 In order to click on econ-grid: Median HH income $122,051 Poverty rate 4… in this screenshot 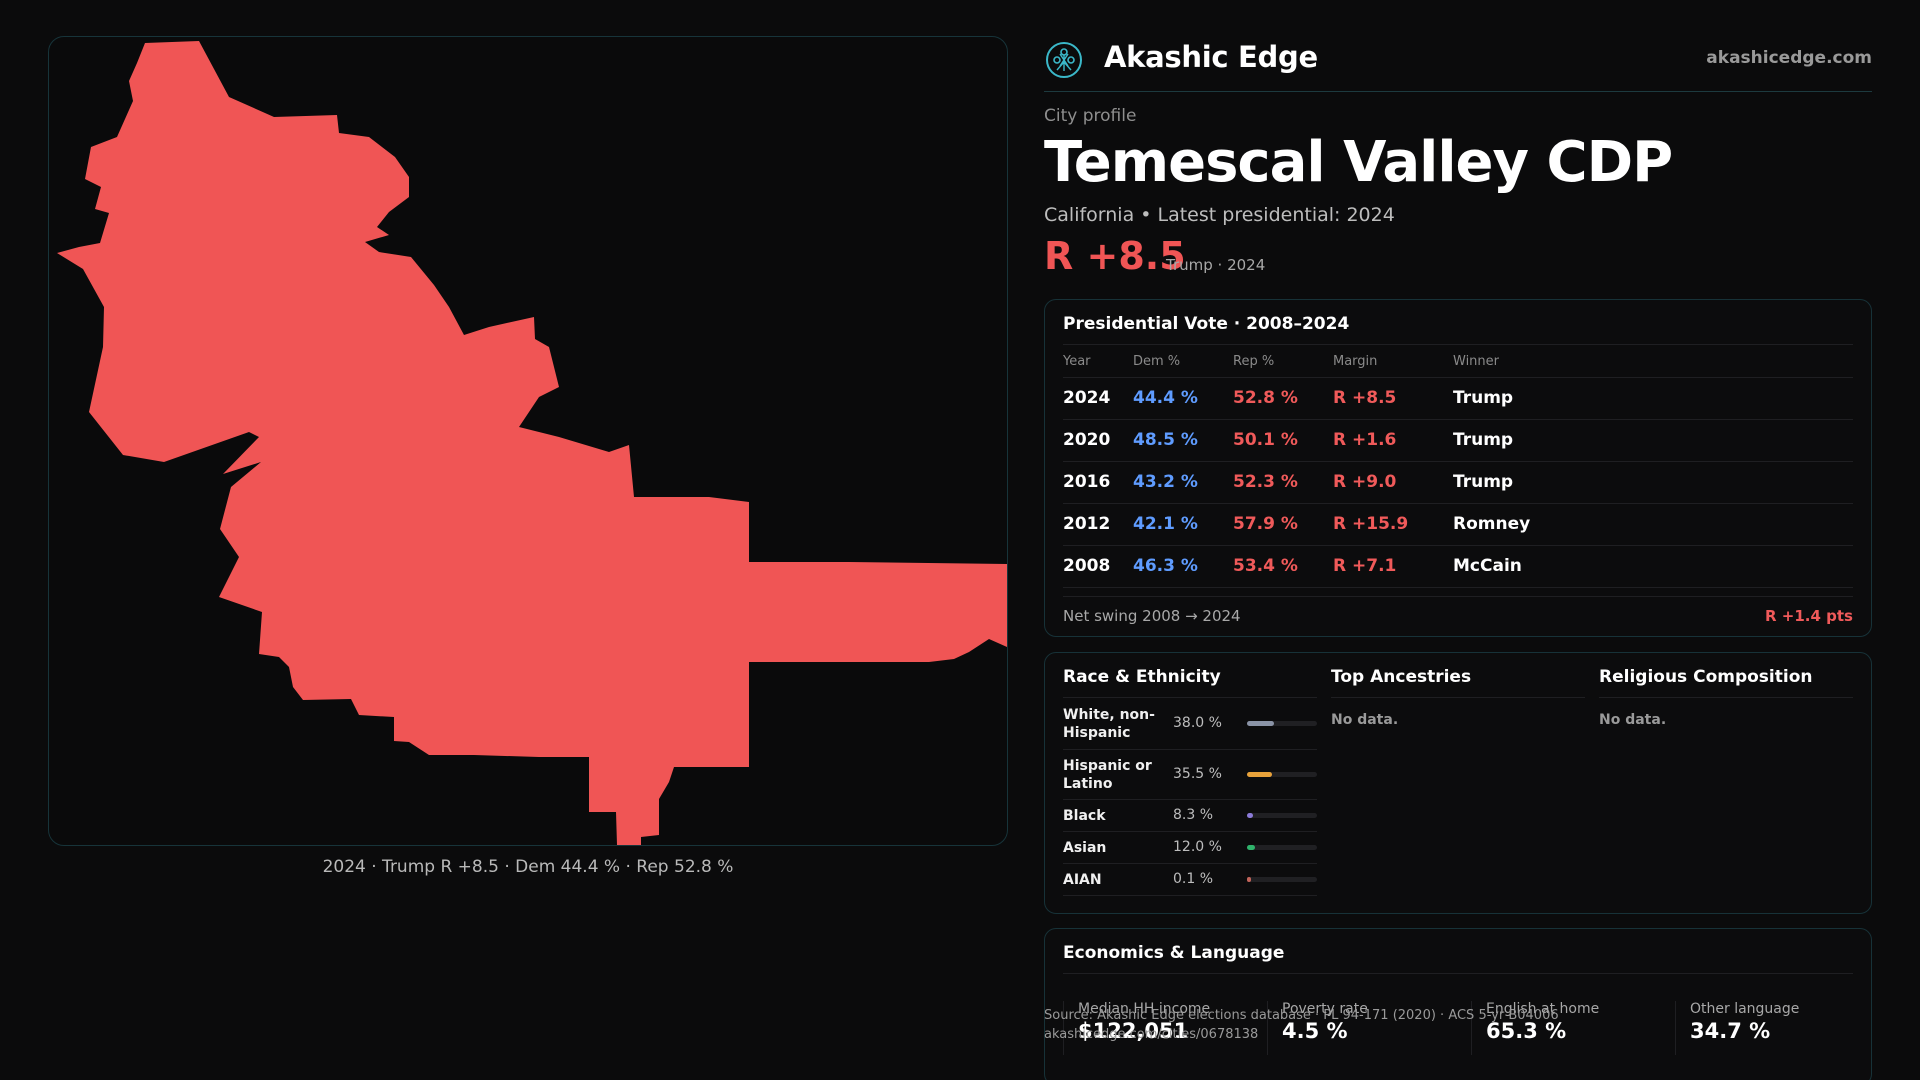, I will do `click(1459, 1031)`.